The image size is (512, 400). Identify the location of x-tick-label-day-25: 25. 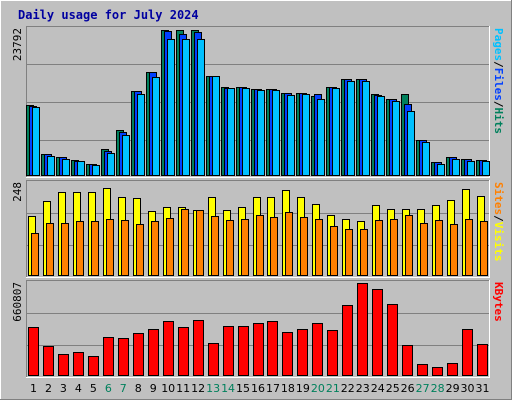
(393, 388).